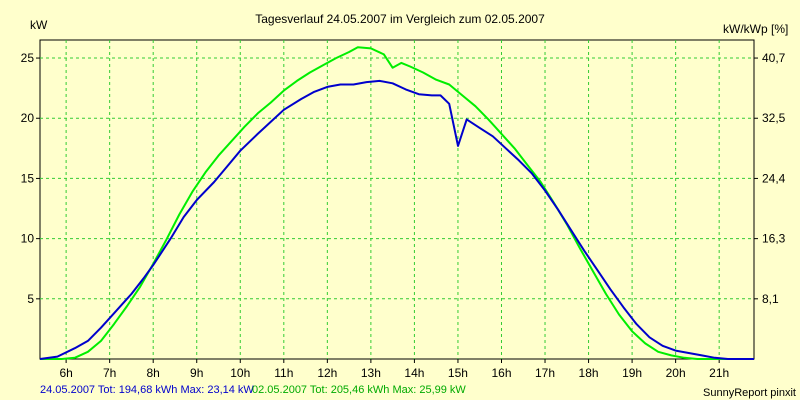  I want to click on x-tick-label: 6h, so click(65, 373).